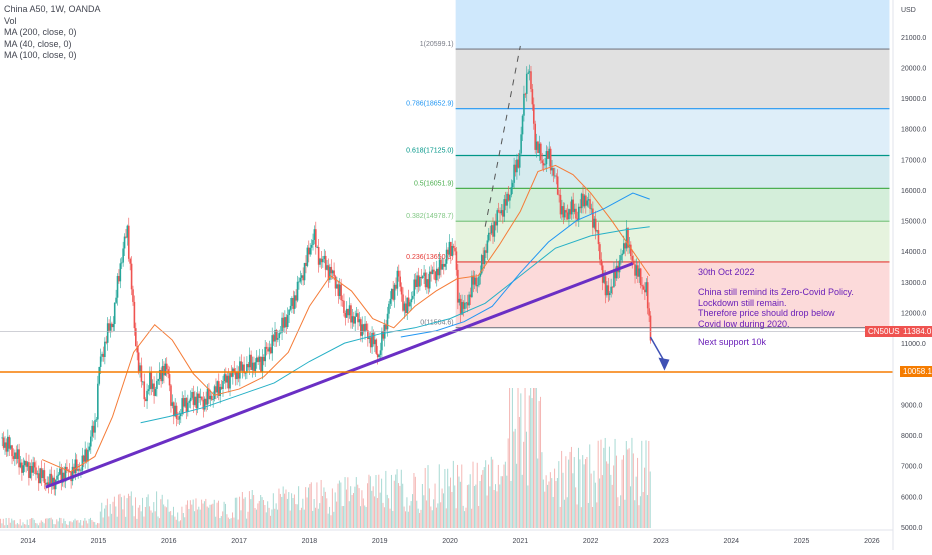 The height and width of the screenshot is (555, 932). Describe the element at coordinates (913, 130) in the screenshot. I see `y-tick-label: 18000.0` at that location.